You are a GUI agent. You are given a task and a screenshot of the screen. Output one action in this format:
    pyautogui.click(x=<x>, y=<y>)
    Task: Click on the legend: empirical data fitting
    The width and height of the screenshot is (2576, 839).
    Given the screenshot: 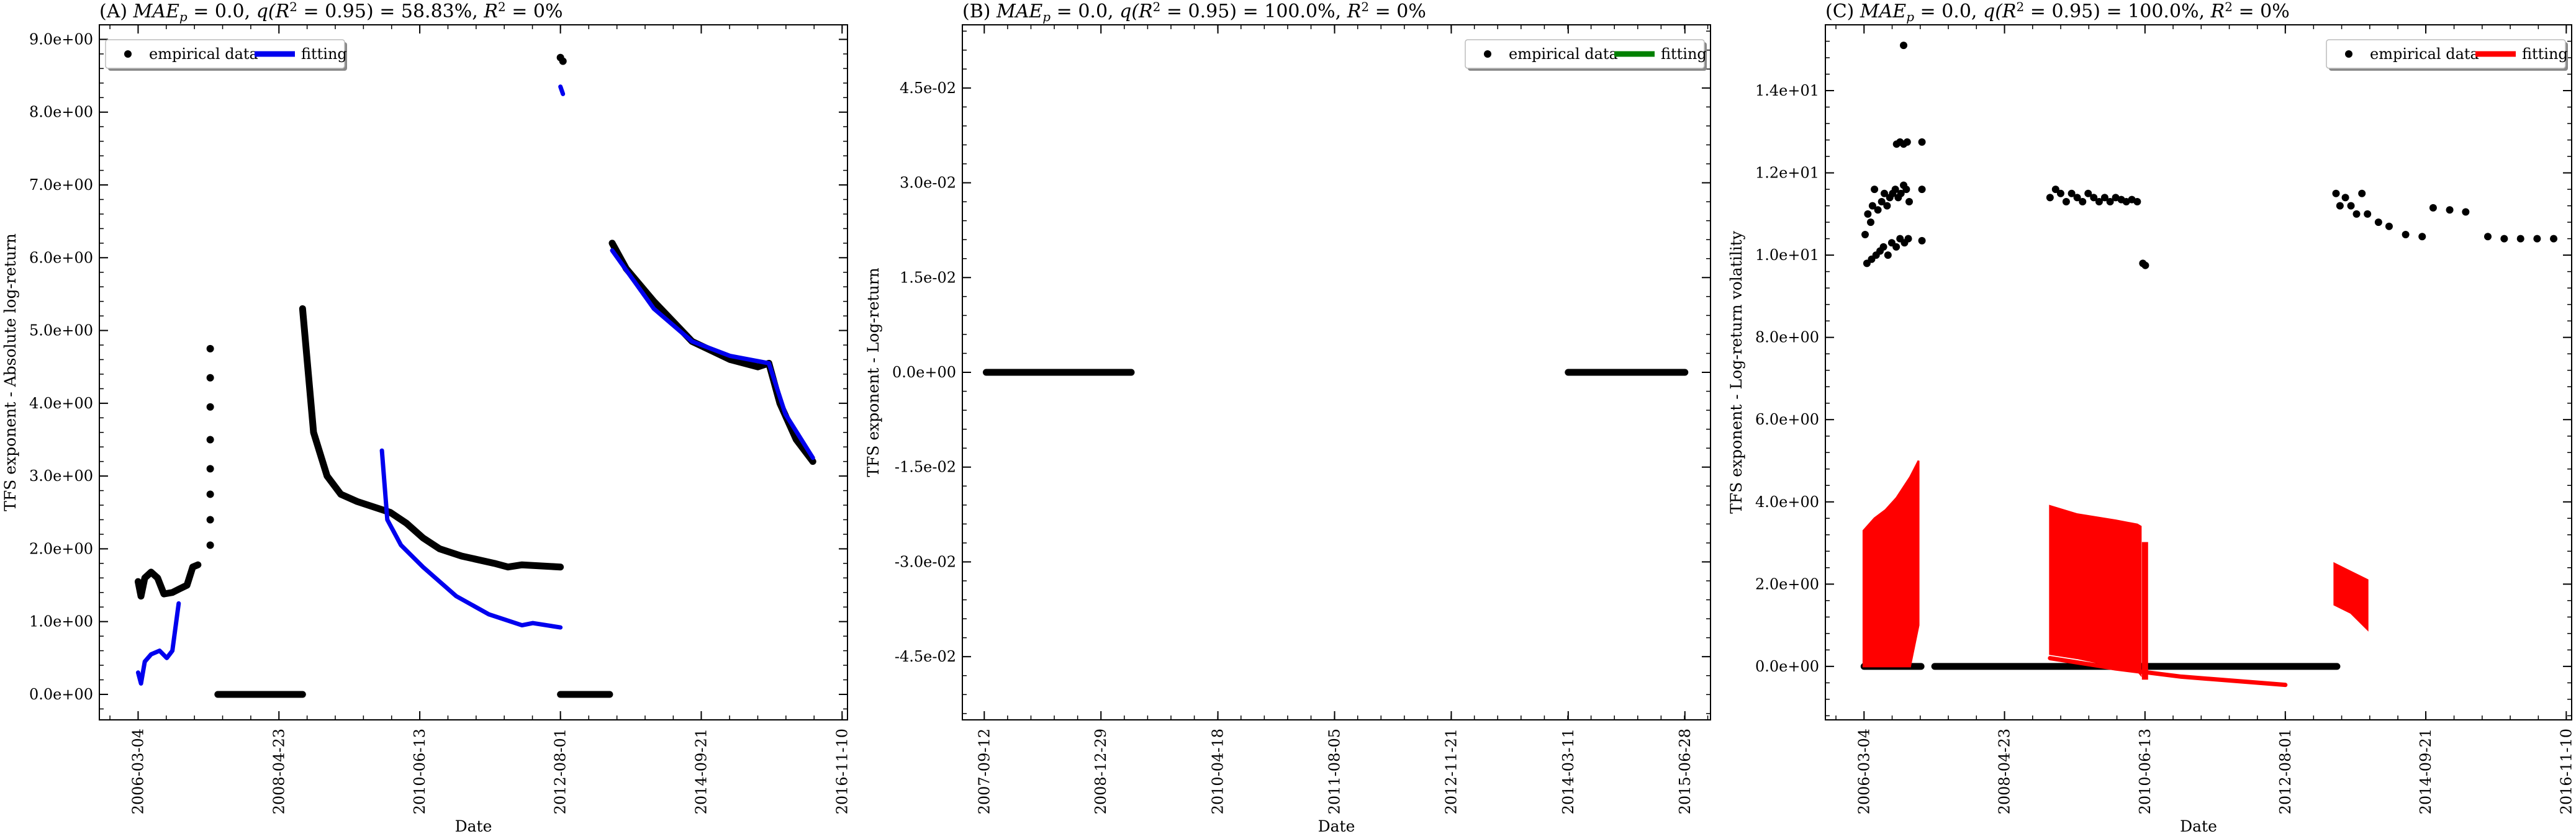 What is the action you would take?
    pyautogui.click(x=226, y=55)
    